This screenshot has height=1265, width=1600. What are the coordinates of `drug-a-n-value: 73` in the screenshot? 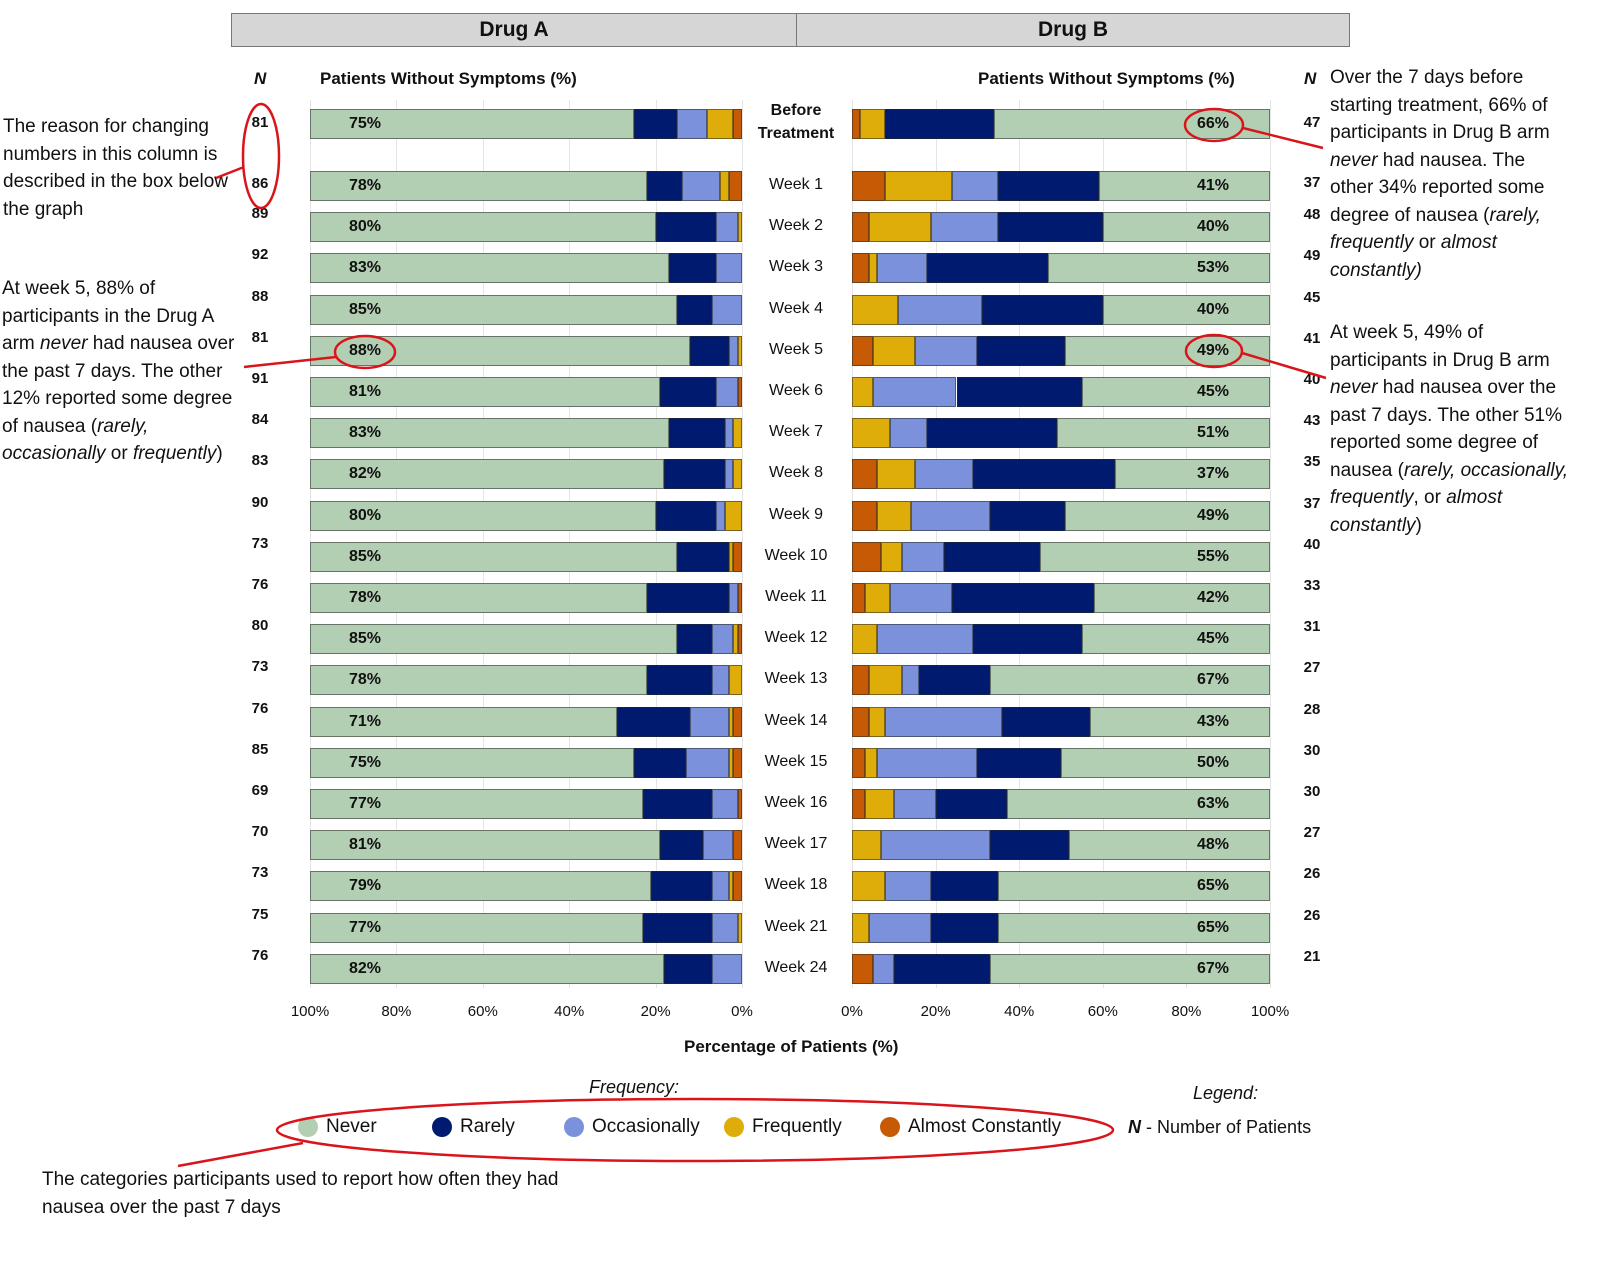 It's located at (260, 873).